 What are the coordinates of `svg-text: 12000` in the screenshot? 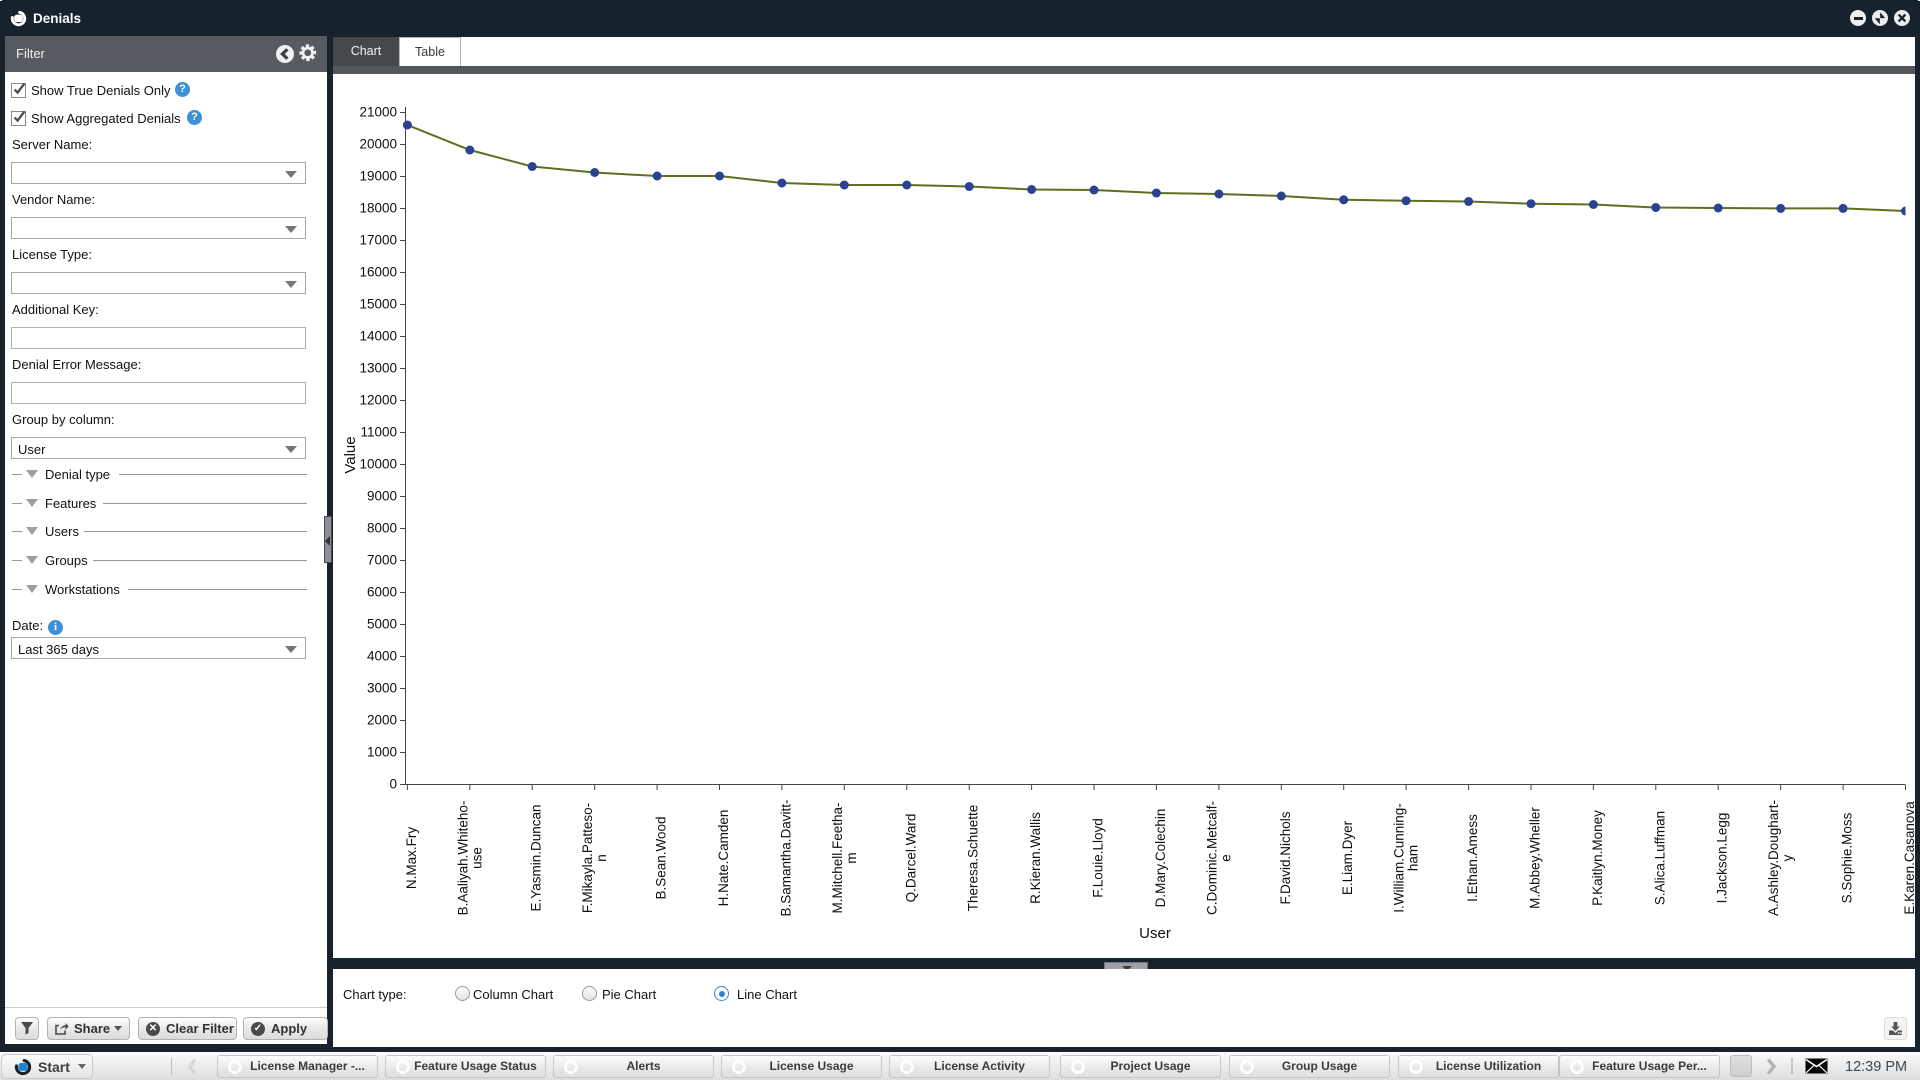 It's located at (378, 400).